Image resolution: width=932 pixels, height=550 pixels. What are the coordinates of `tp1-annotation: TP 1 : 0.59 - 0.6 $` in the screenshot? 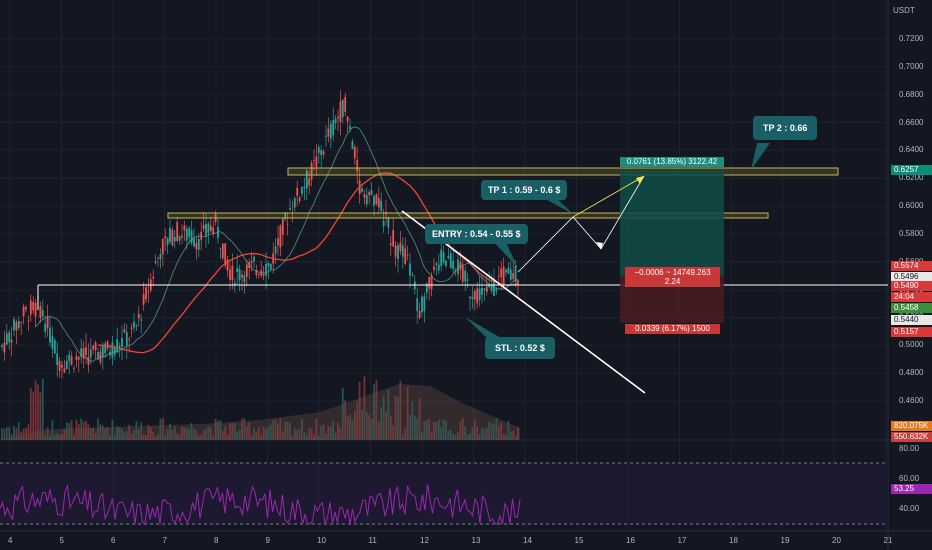 It's located at (524, 190).